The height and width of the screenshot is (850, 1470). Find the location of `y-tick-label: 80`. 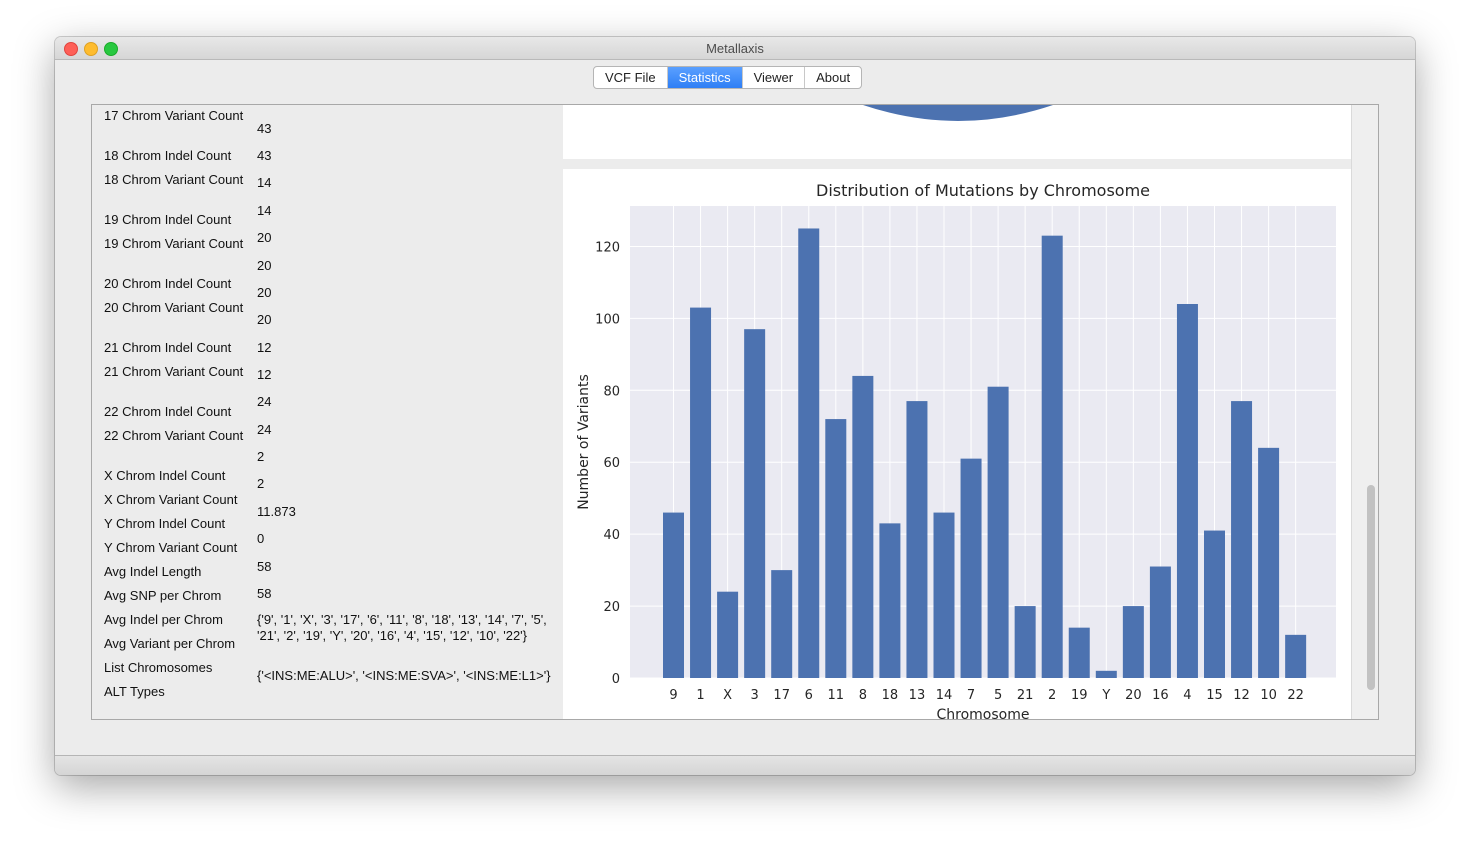

y-tick-label: 80 is located at coordinates (611, 391).